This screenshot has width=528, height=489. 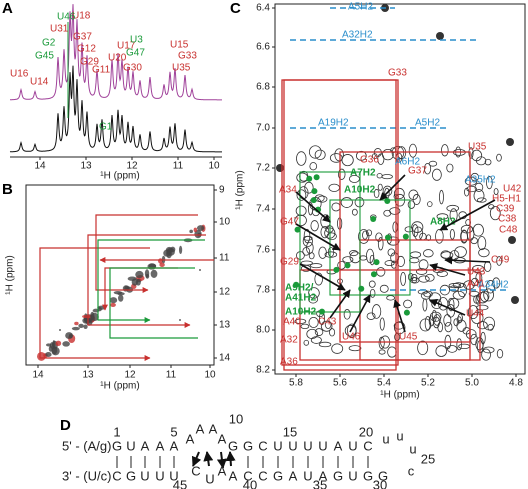 I want to click on y-tick-label: 14, so click(x=225, y=358).